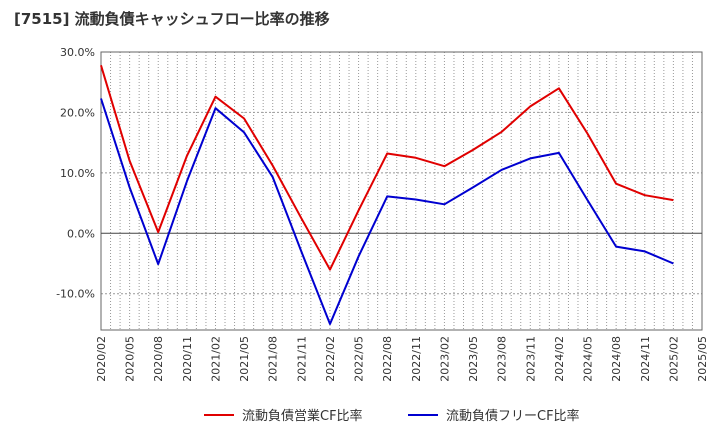  I want to click on x-tick-label: 2025/02, so click(673, 359).